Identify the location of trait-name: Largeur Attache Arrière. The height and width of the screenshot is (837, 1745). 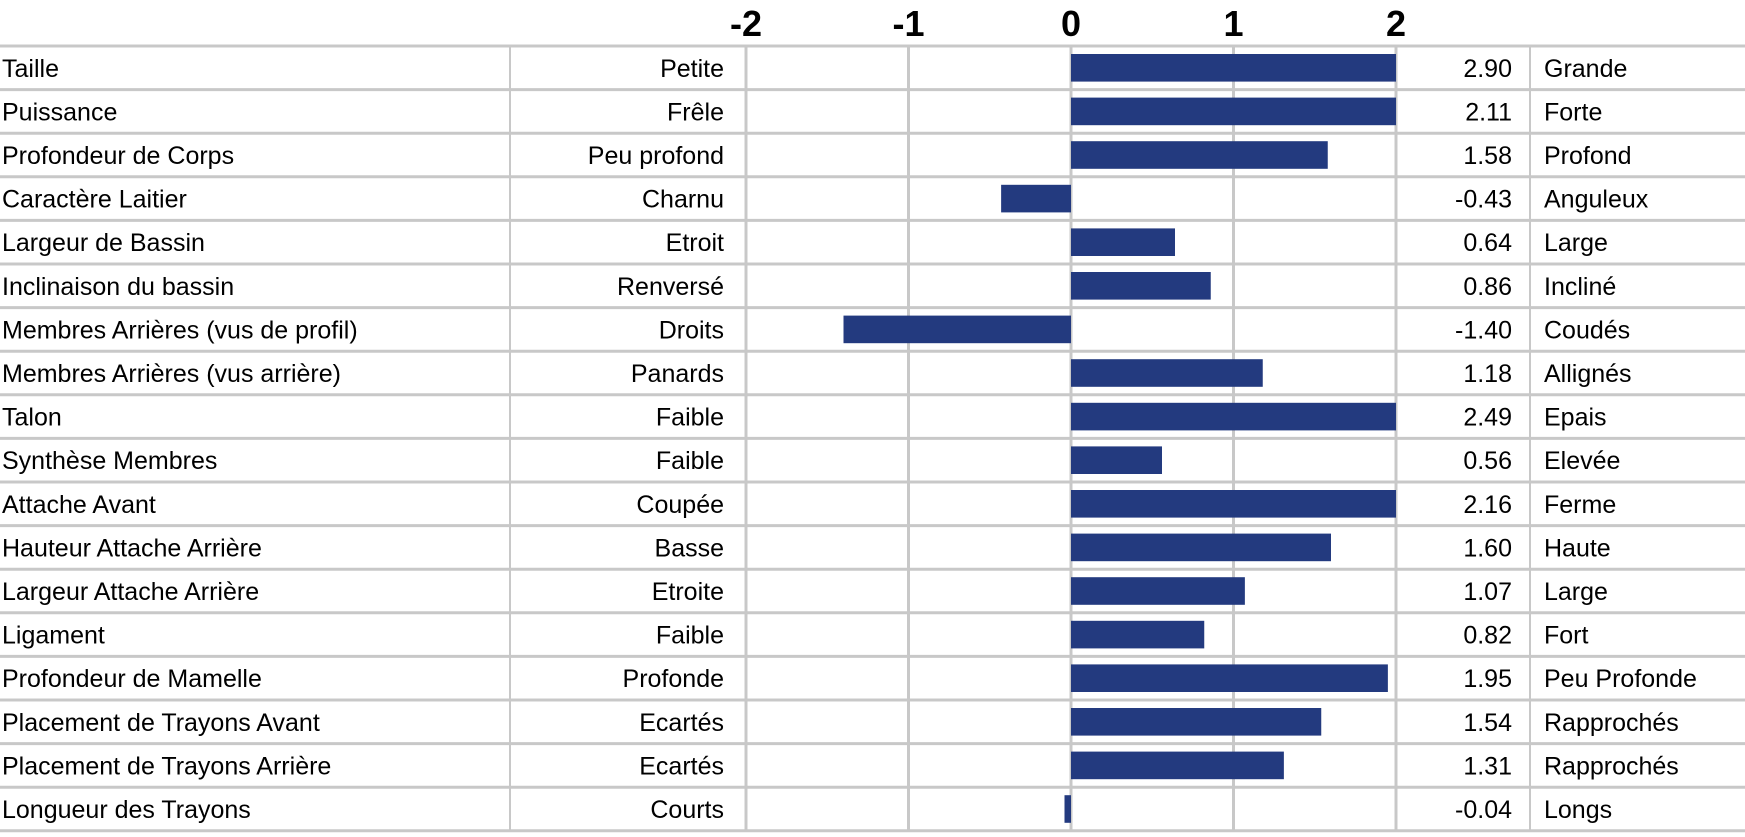
(130, 592).